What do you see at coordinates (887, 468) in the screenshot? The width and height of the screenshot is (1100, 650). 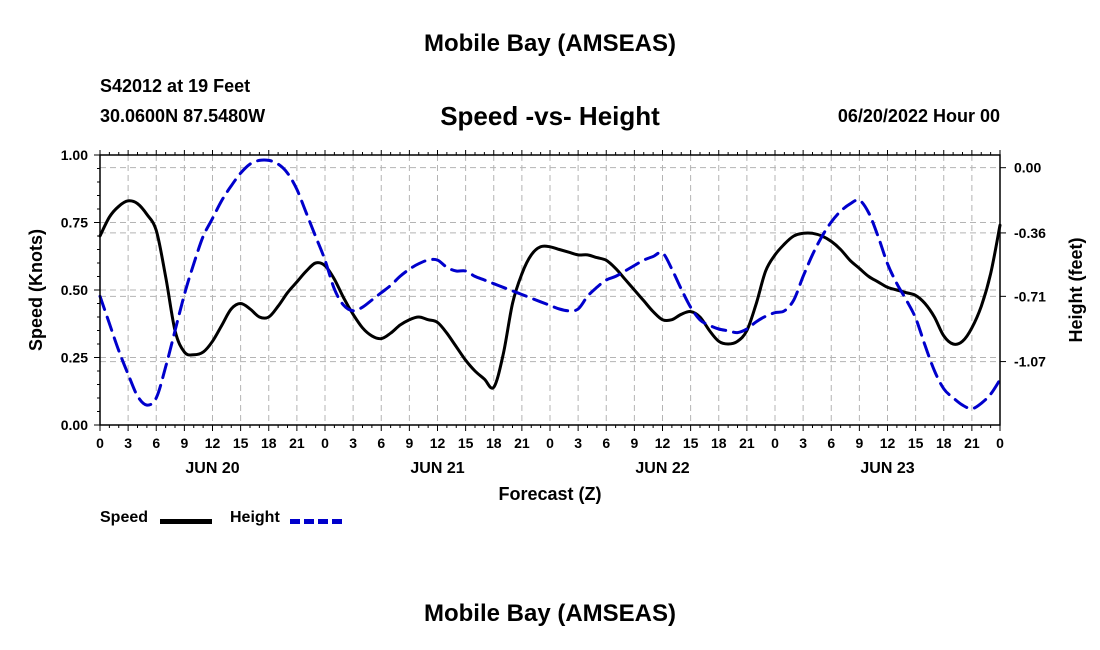 I see `x-date-label: JUN 23` at bounding box center [887, 468].